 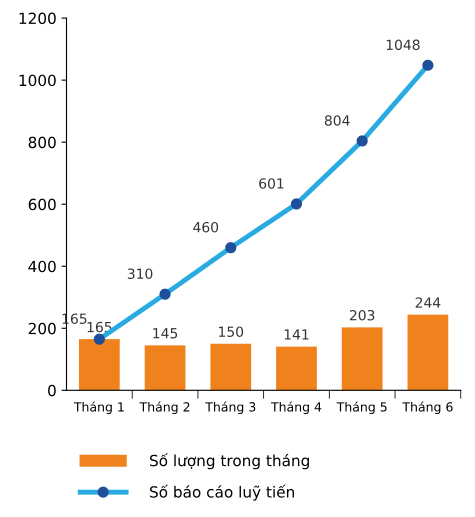 What do you see at coordinates (296, 407) in the screenshot?
I see `x-tick-label: Tháng 4` at bounding box center [296, 407].